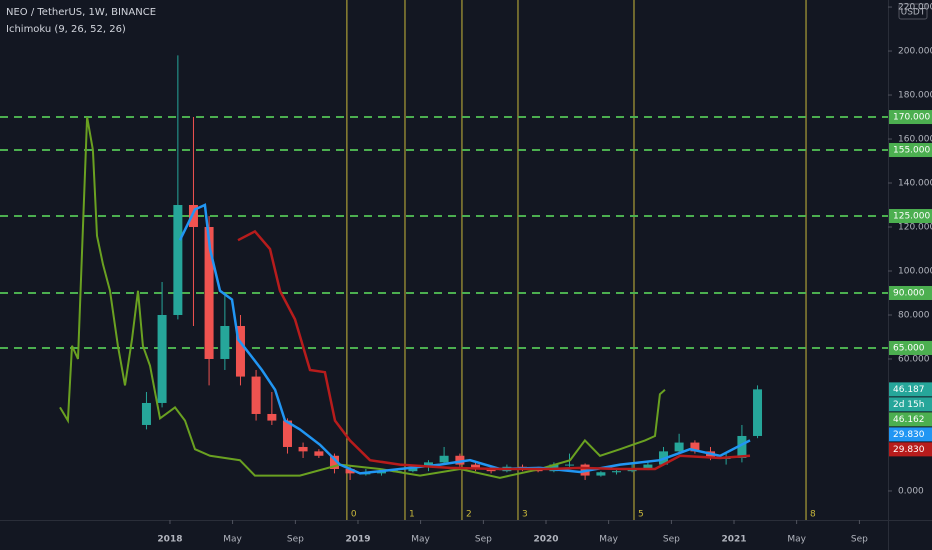 Image resolution: width=932 pixels, height=550 pixels. I want to click on time-line-label: 2, so click(469, 515).